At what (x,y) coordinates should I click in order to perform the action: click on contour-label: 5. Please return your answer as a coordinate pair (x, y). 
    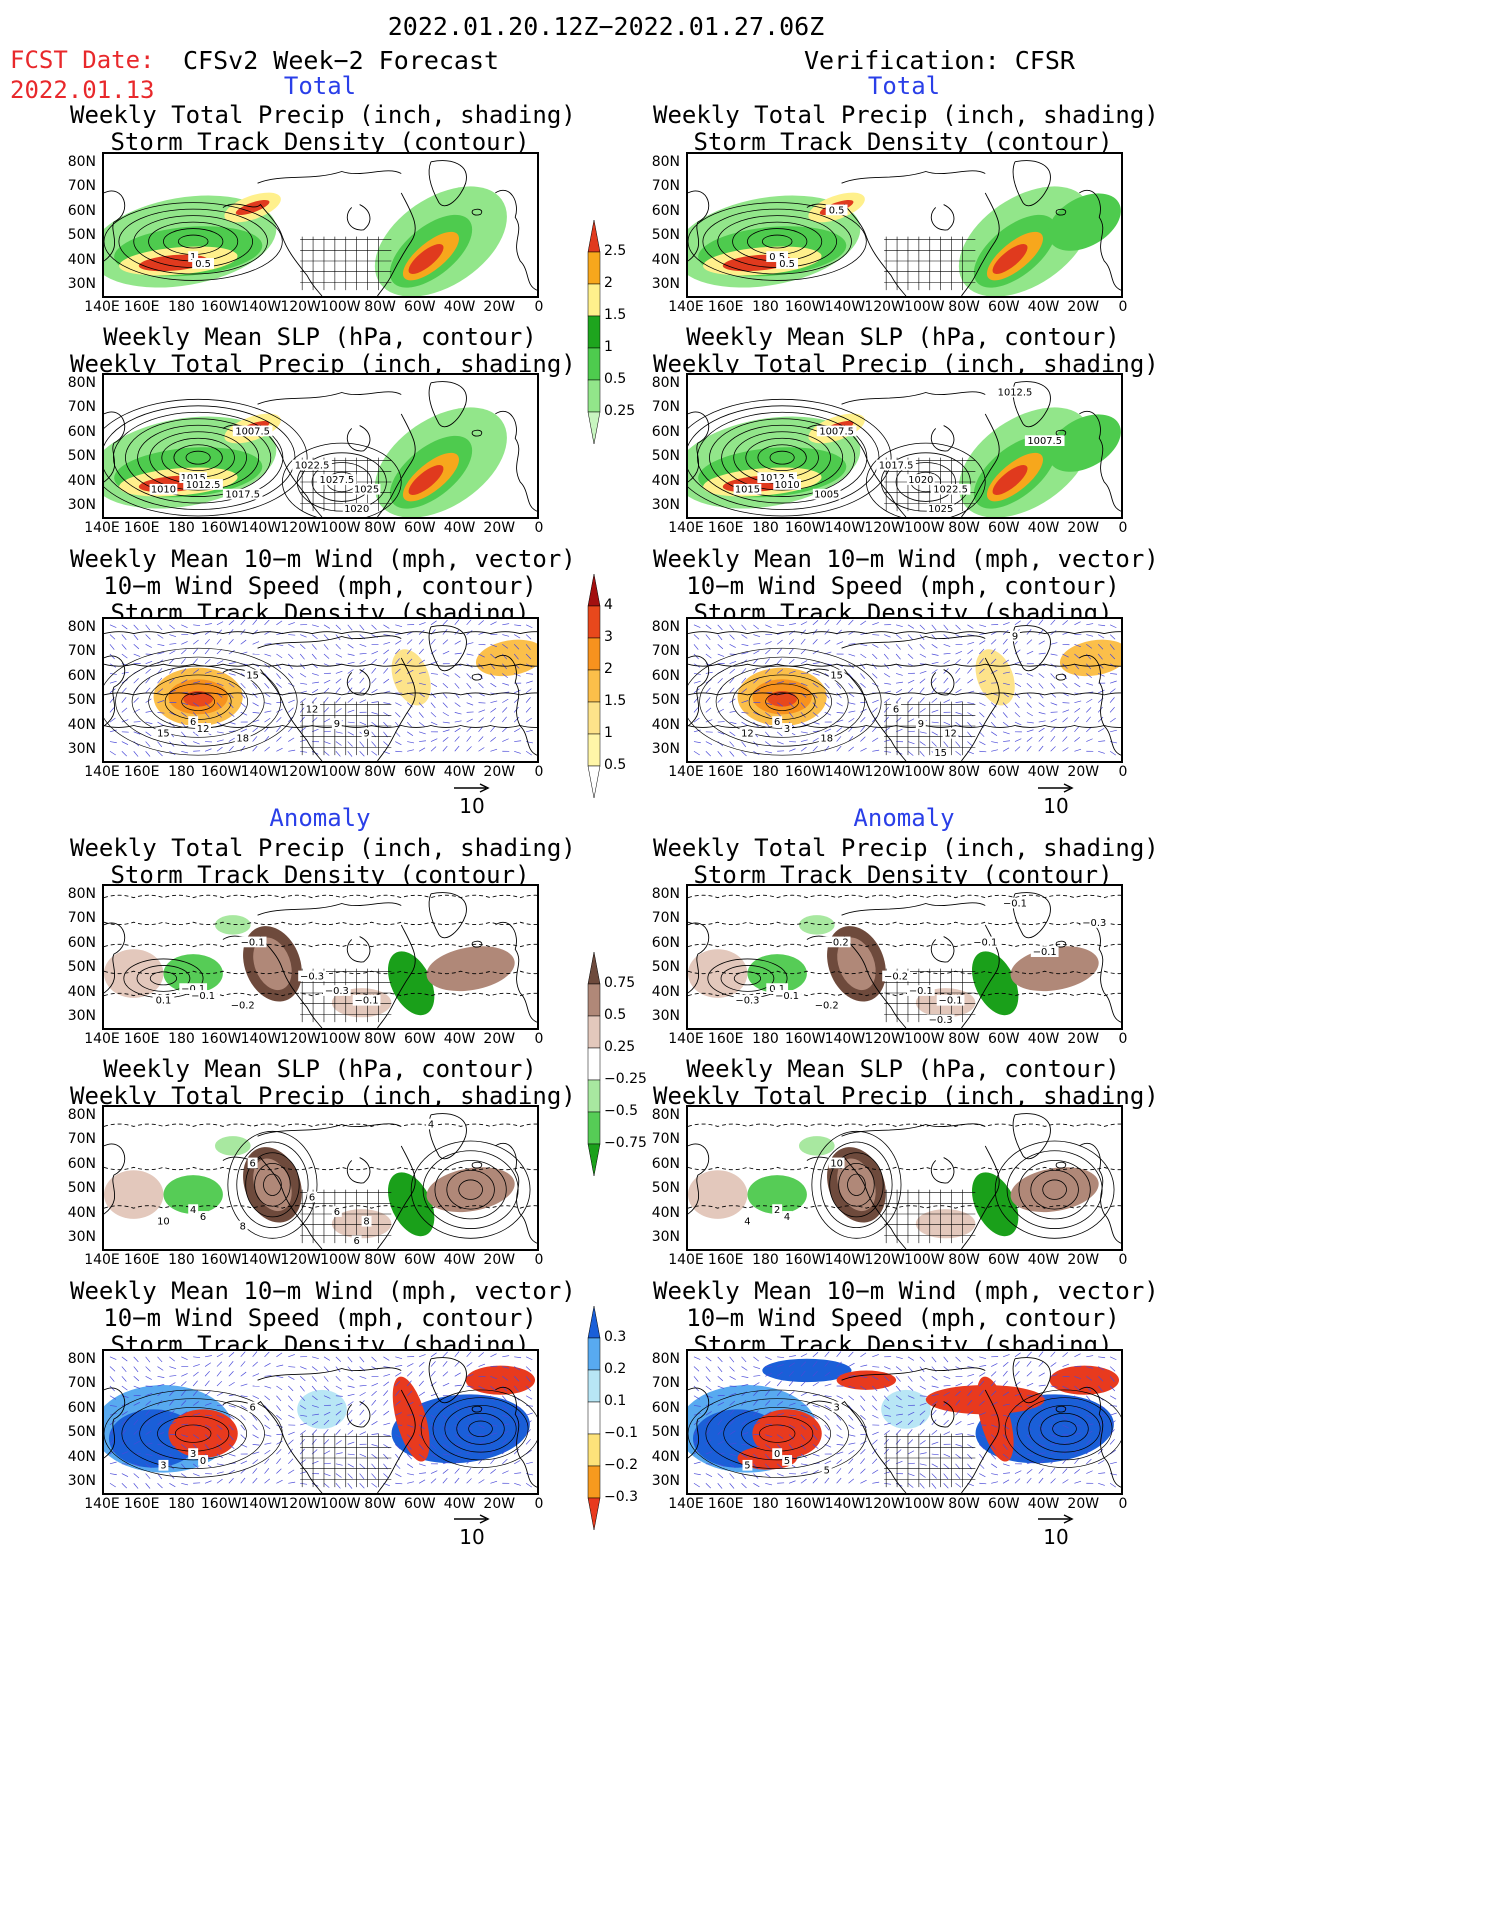
    Looking at the image, I should click on (826, 1470).